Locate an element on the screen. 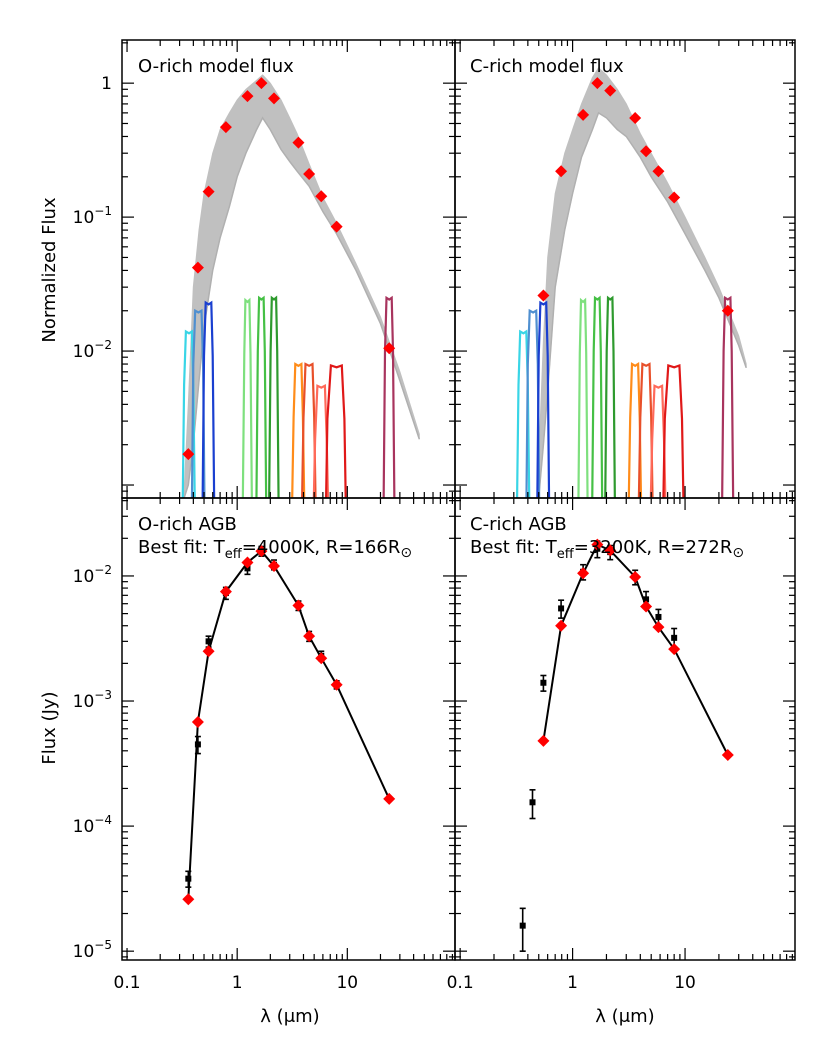 The image size is (830, 1038). panel-title-top-left: O-rich model flux is located at coordinates (216, 66).